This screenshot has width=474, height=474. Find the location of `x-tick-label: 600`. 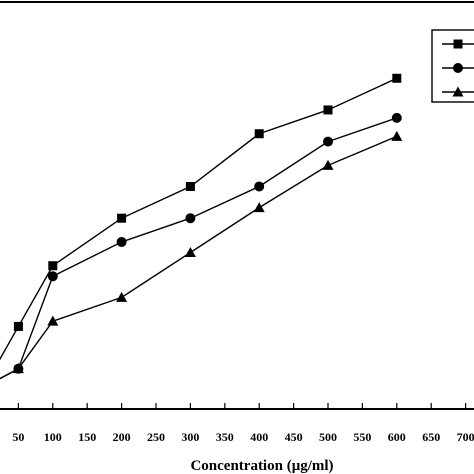

x-tick-label: 600 is located at coordinates (397, 437).